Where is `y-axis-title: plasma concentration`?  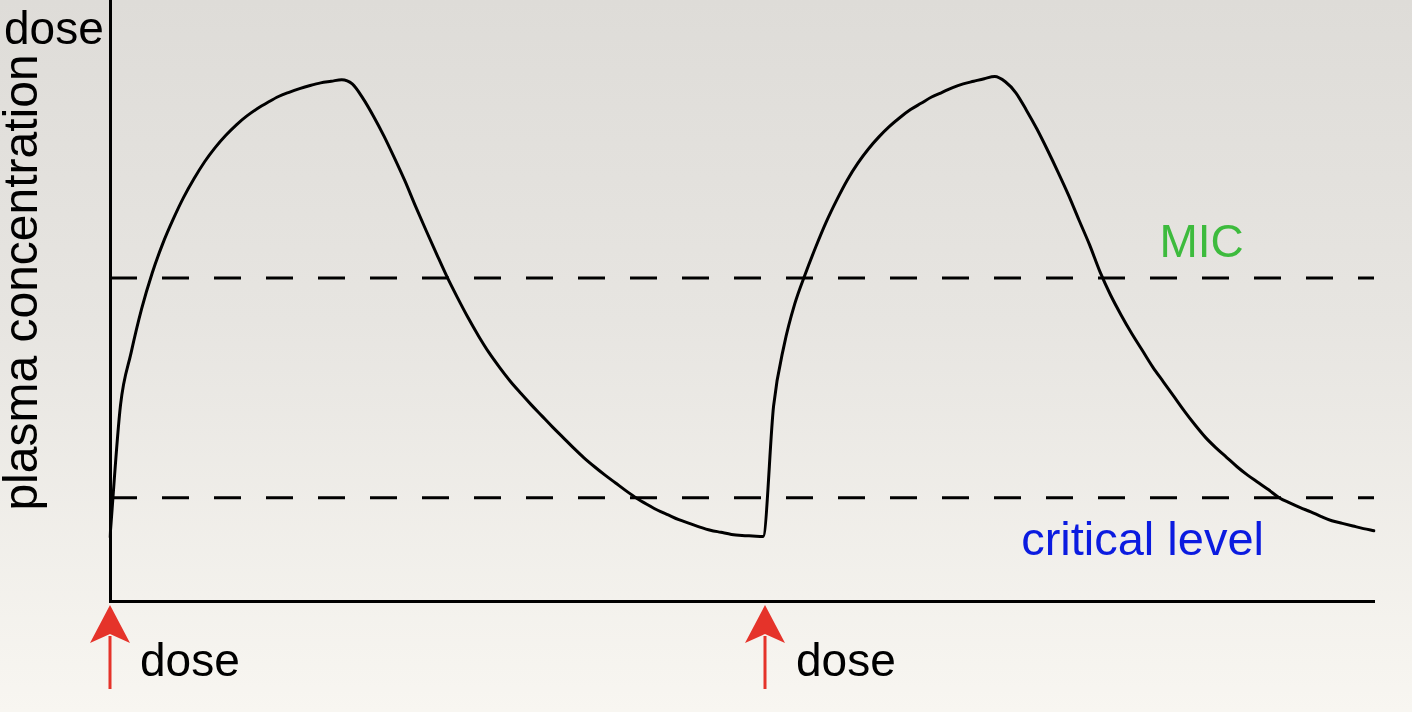
y-axis-title: plasma concentration is located at coordinates (23, 282).